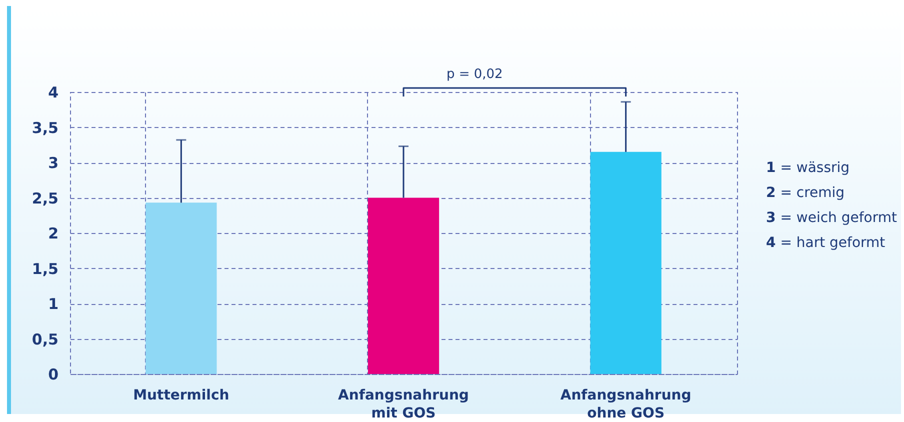 Image resolution: width=904 pixels, height=422 pixels. I want to click on y-tick-label: 1, so click(53, 304).